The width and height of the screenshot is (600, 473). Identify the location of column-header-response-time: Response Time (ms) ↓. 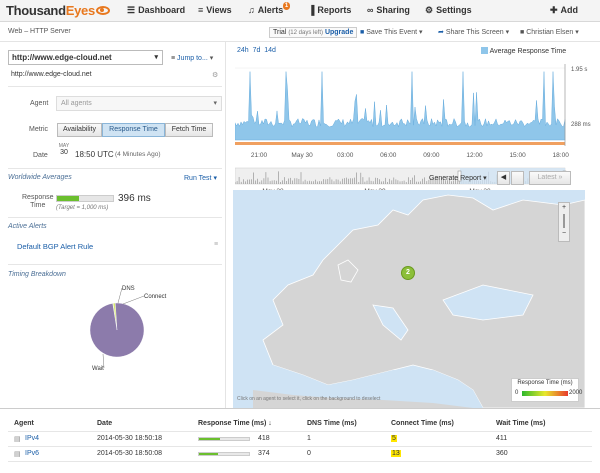
(235, 423).